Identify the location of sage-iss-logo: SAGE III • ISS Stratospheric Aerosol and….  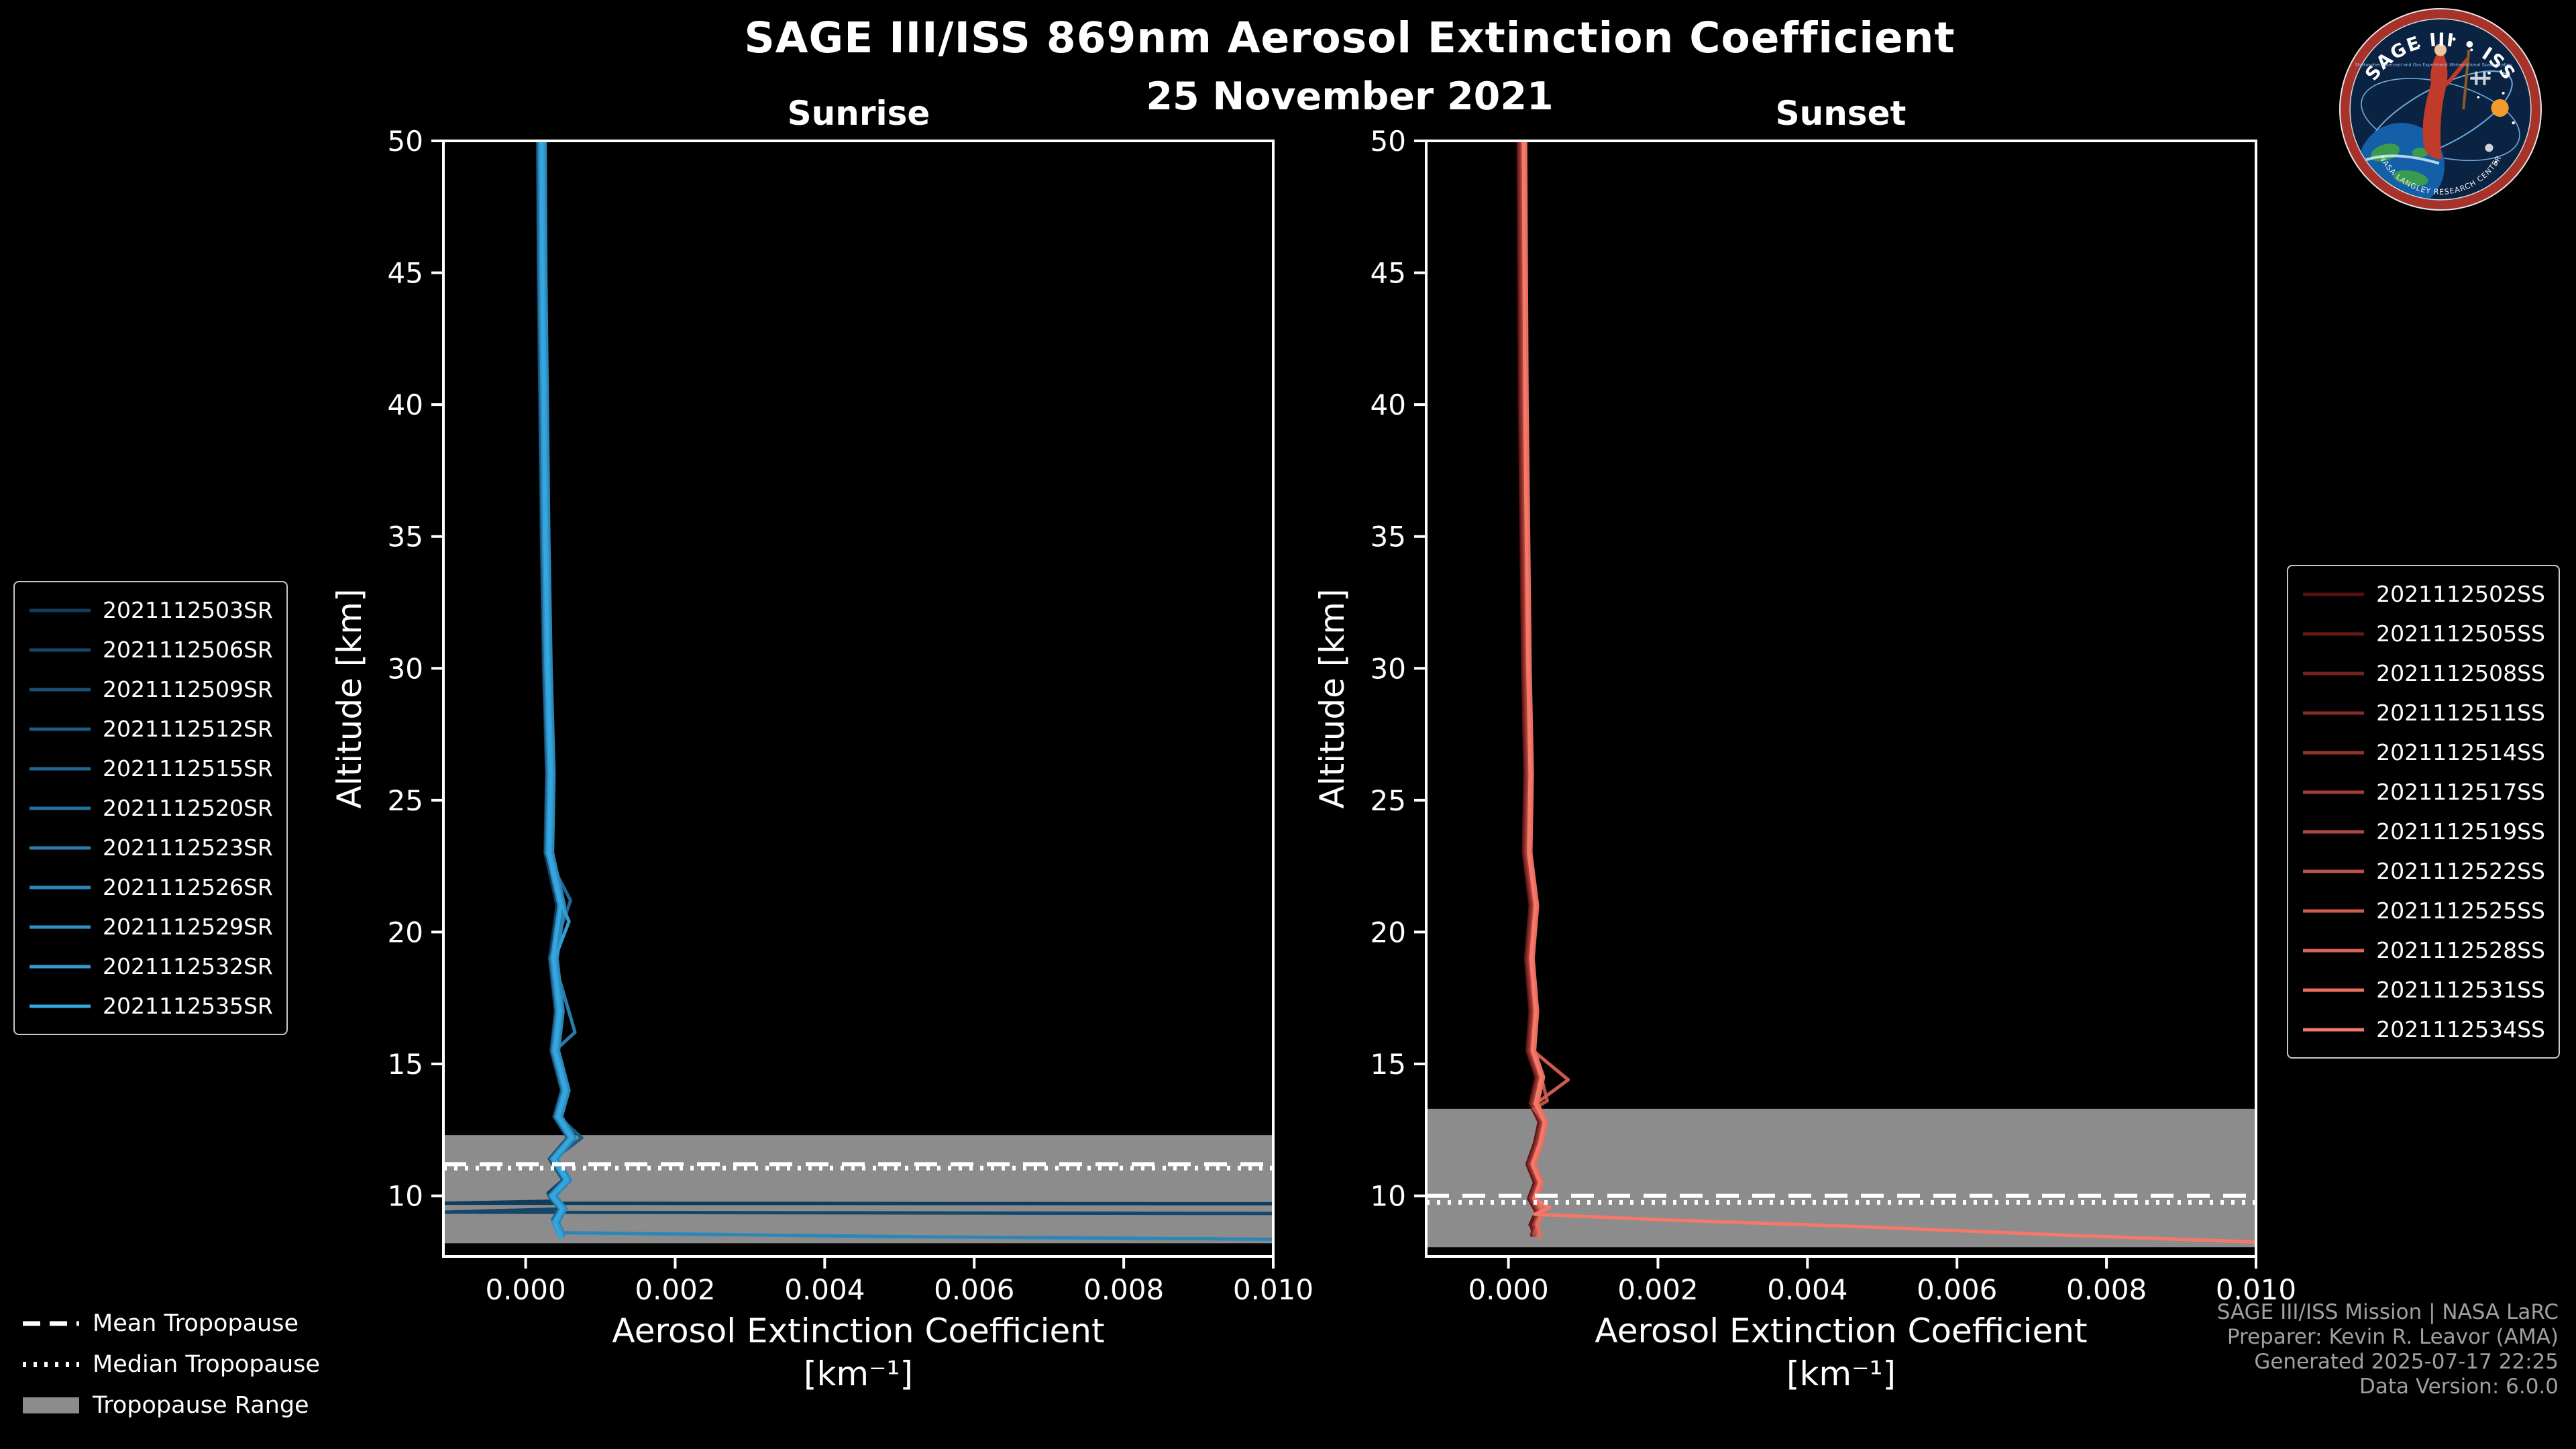
(2440, 109).